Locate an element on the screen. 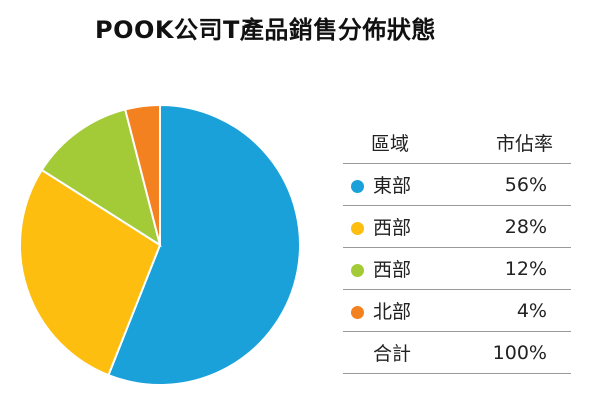 The height and width of the screenshot is (410, 600). legend-share-value: 28% is located at coordinates (509, 226).